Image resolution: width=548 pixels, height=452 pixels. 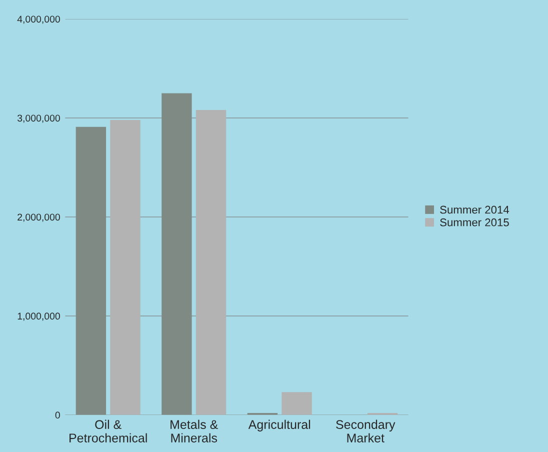 I want to click on y-tick-label: 2,000,000, so click(x=39, y=218).